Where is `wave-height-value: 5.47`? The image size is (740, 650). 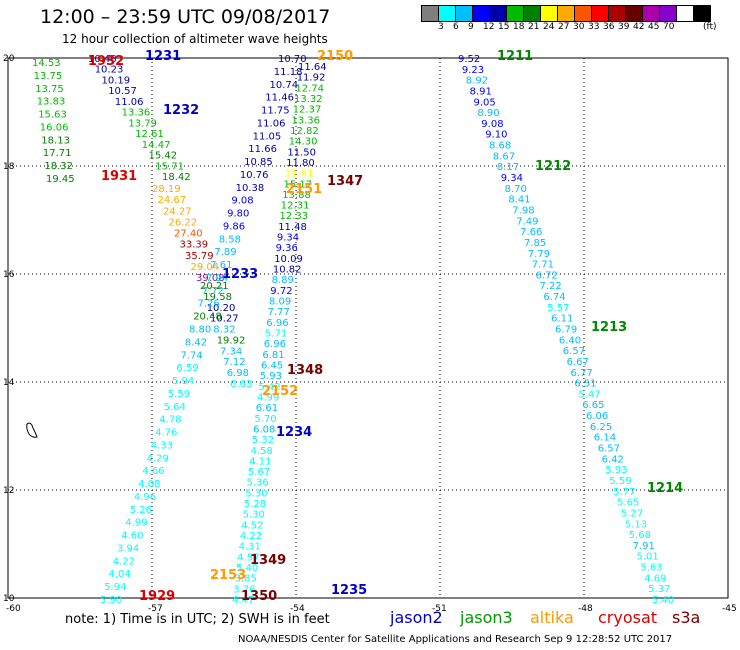 wave-height-value: 5.47 is located at coordinates (589, 394).